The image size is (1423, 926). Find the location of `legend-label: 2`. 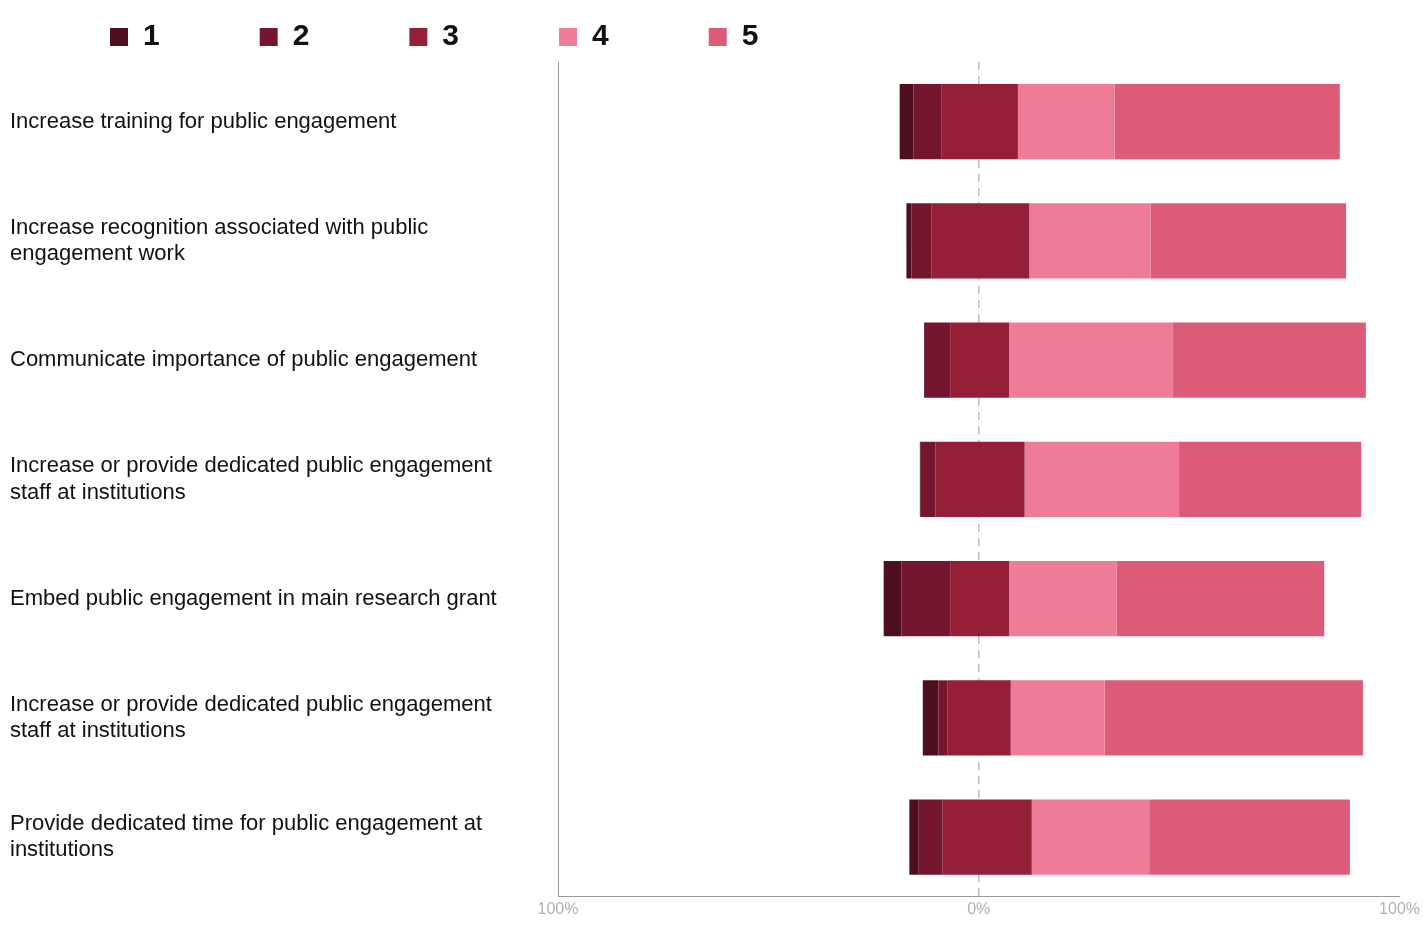

legend-label: 2 is located at coordinates (301, 35).